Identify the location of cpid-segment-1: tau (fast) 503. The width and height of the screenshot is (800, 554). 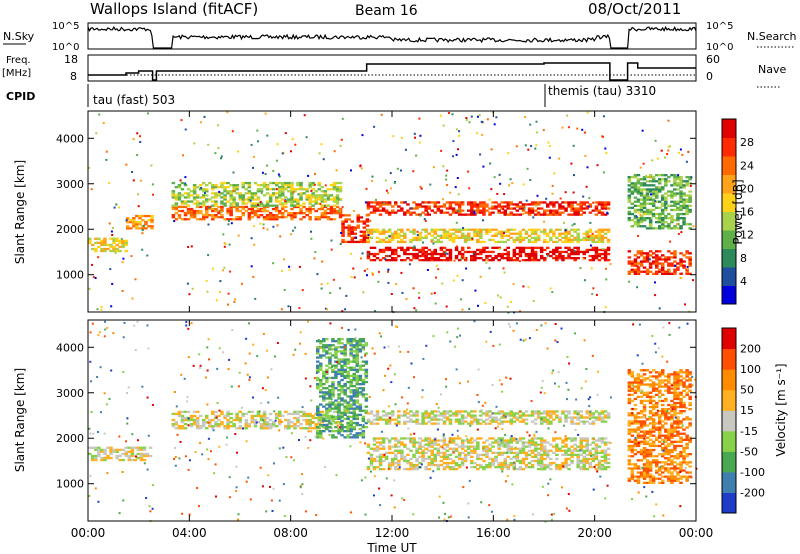
(134, 100).